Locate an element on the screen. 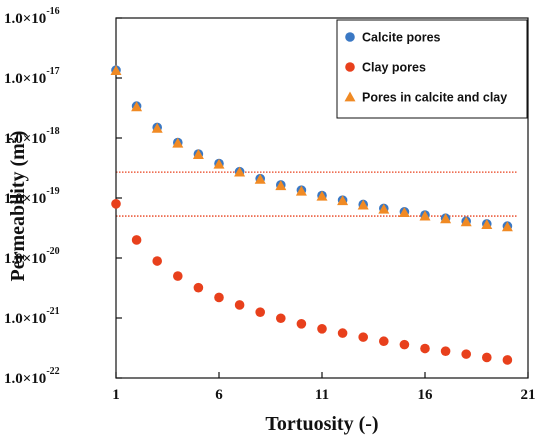  x-tick-label: 21 is located at coordinates (528, 395).